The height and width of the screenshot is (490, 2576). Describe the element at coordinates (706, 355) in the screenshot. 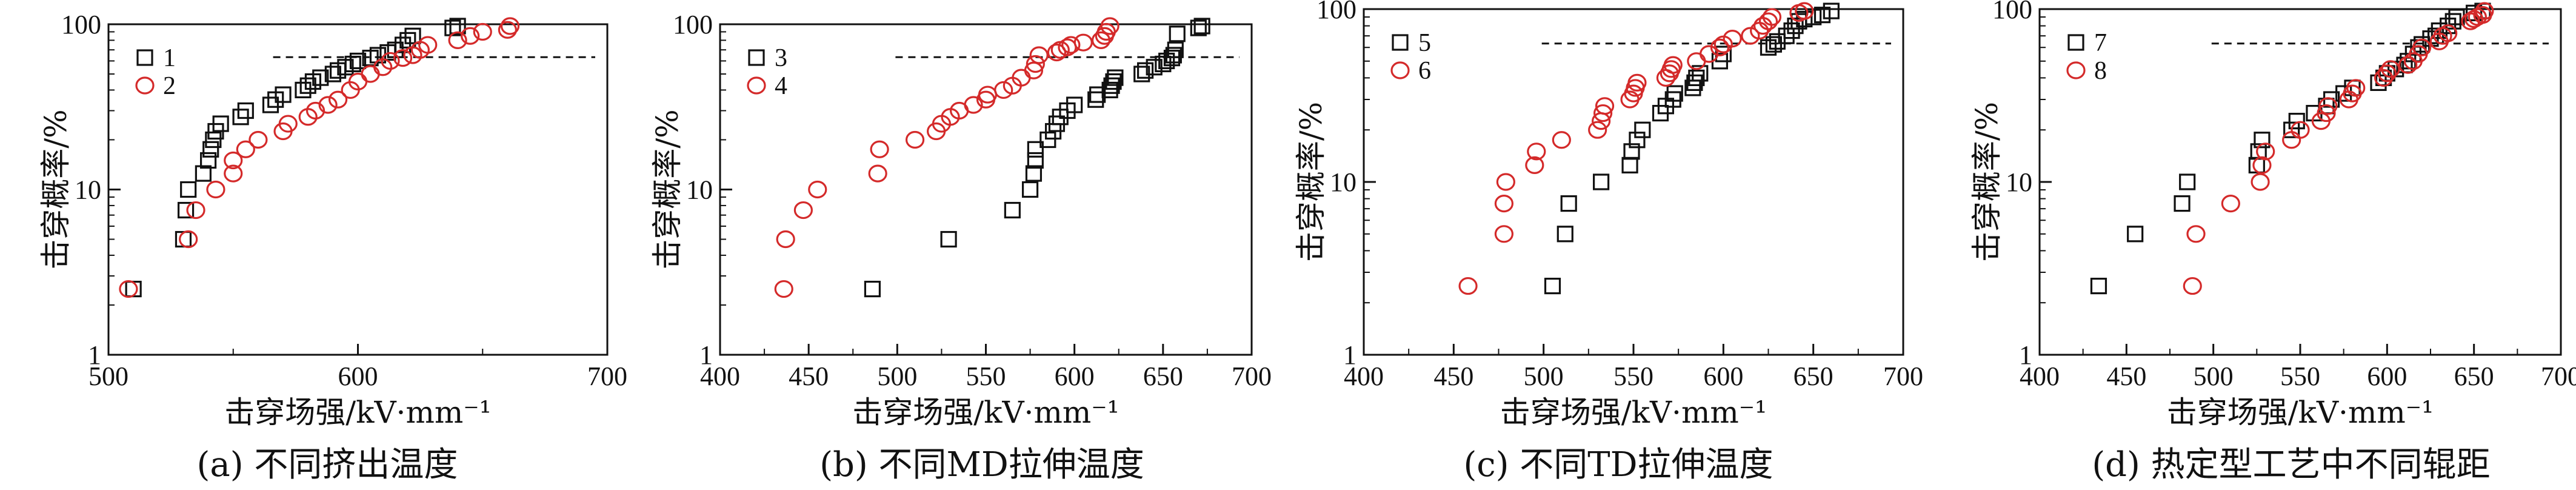

I see `y-tick-label: 1` at that location.